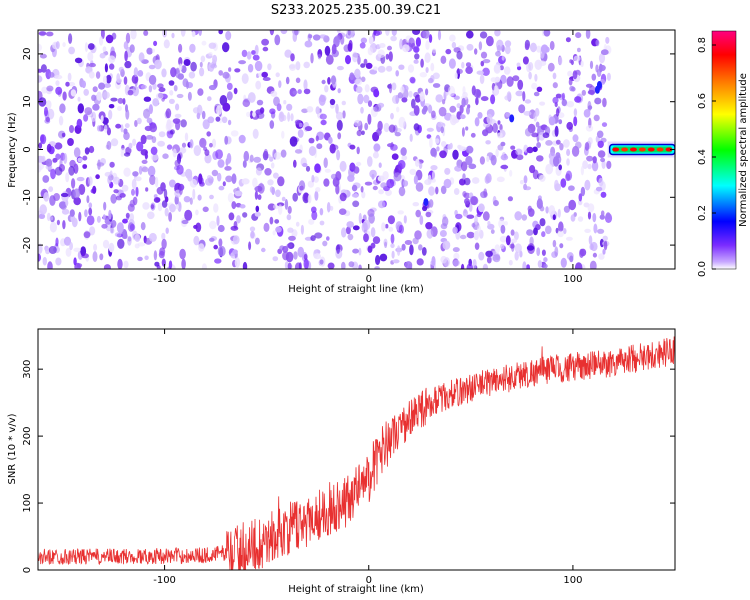 The height and width of the screenshot is (600, 750). I want to click on colorbar-tick-label: 0.8, so click(702, 45).